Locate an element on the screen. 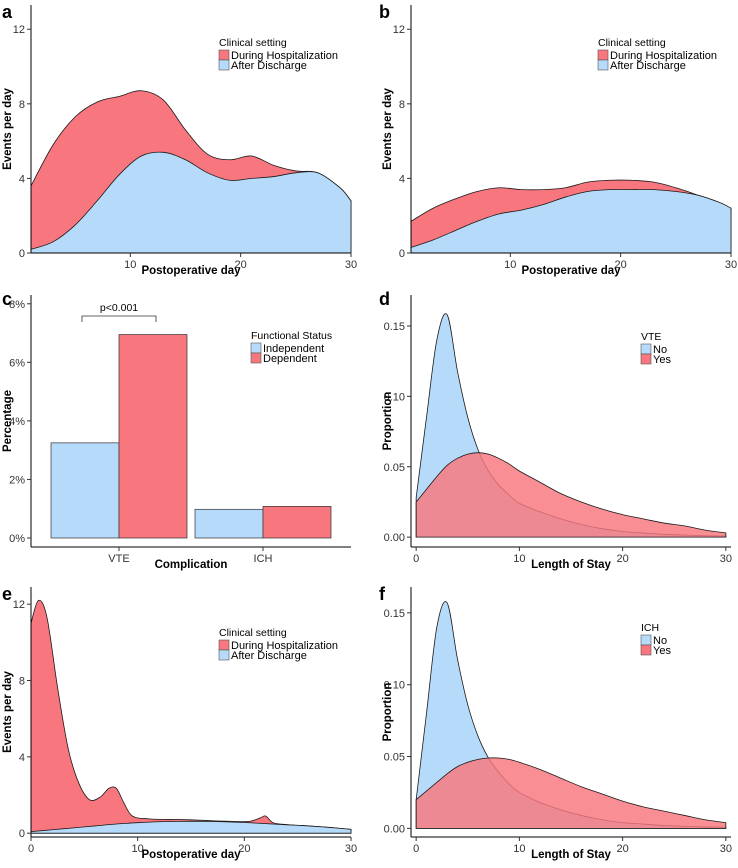 Image resolution: width=738 pixels, height=868 pixels. y-tick-label: 0% is located at coordinates (17, 539).